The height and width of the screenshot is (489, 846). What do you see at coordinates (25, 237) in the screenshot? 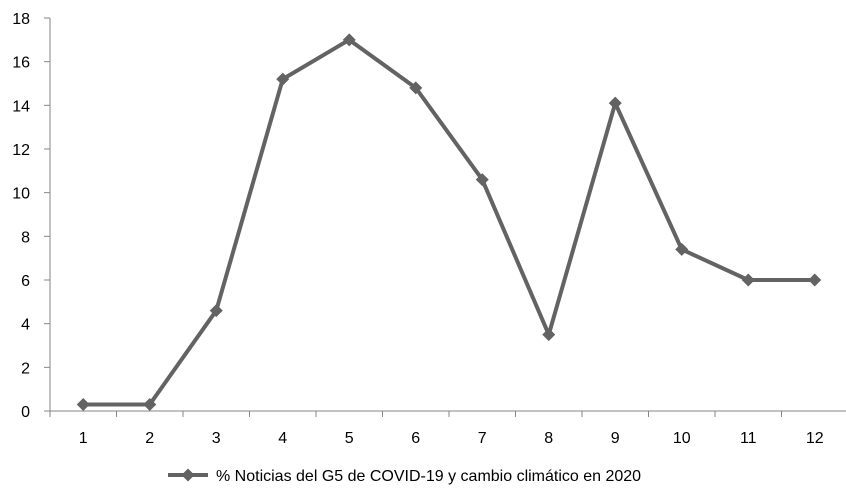
I see `y-tick-label: 8` at bounding box center [25, 237].